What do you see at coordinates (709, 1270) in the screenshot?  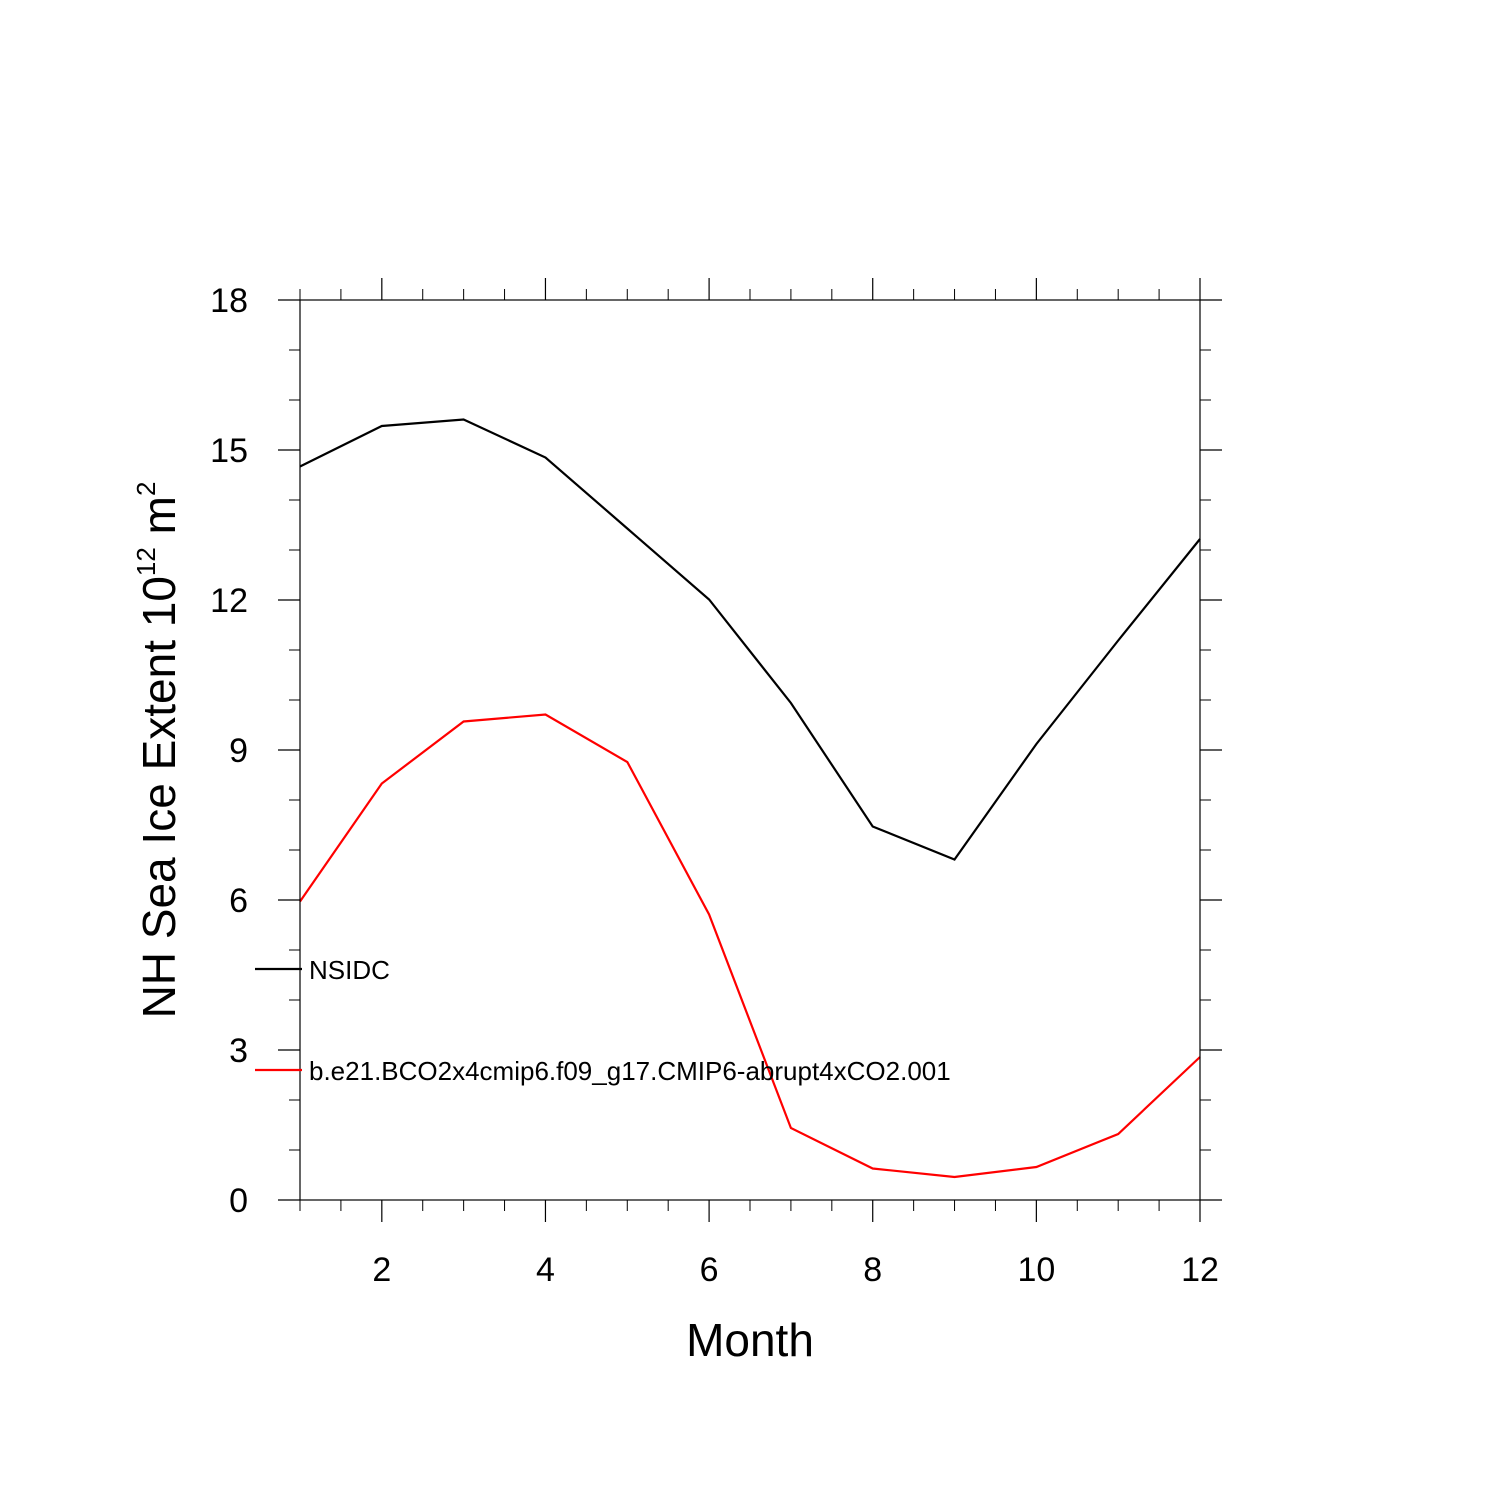 I see `x-tick-label: 6` at bounding box center [709, 1270].